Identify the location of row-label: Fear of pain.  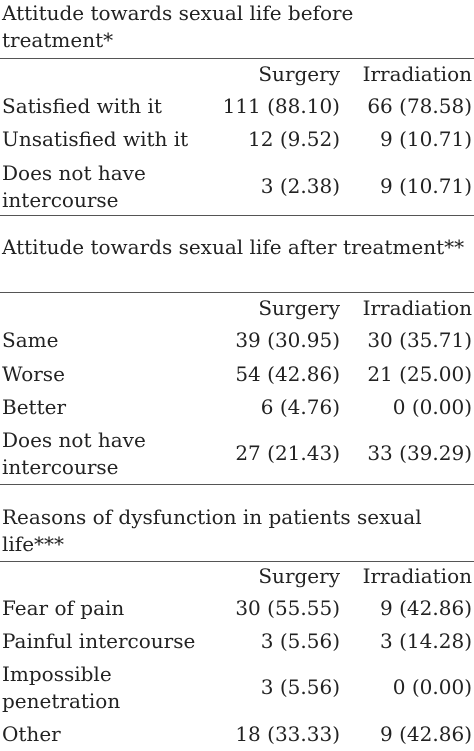
(63, 608).